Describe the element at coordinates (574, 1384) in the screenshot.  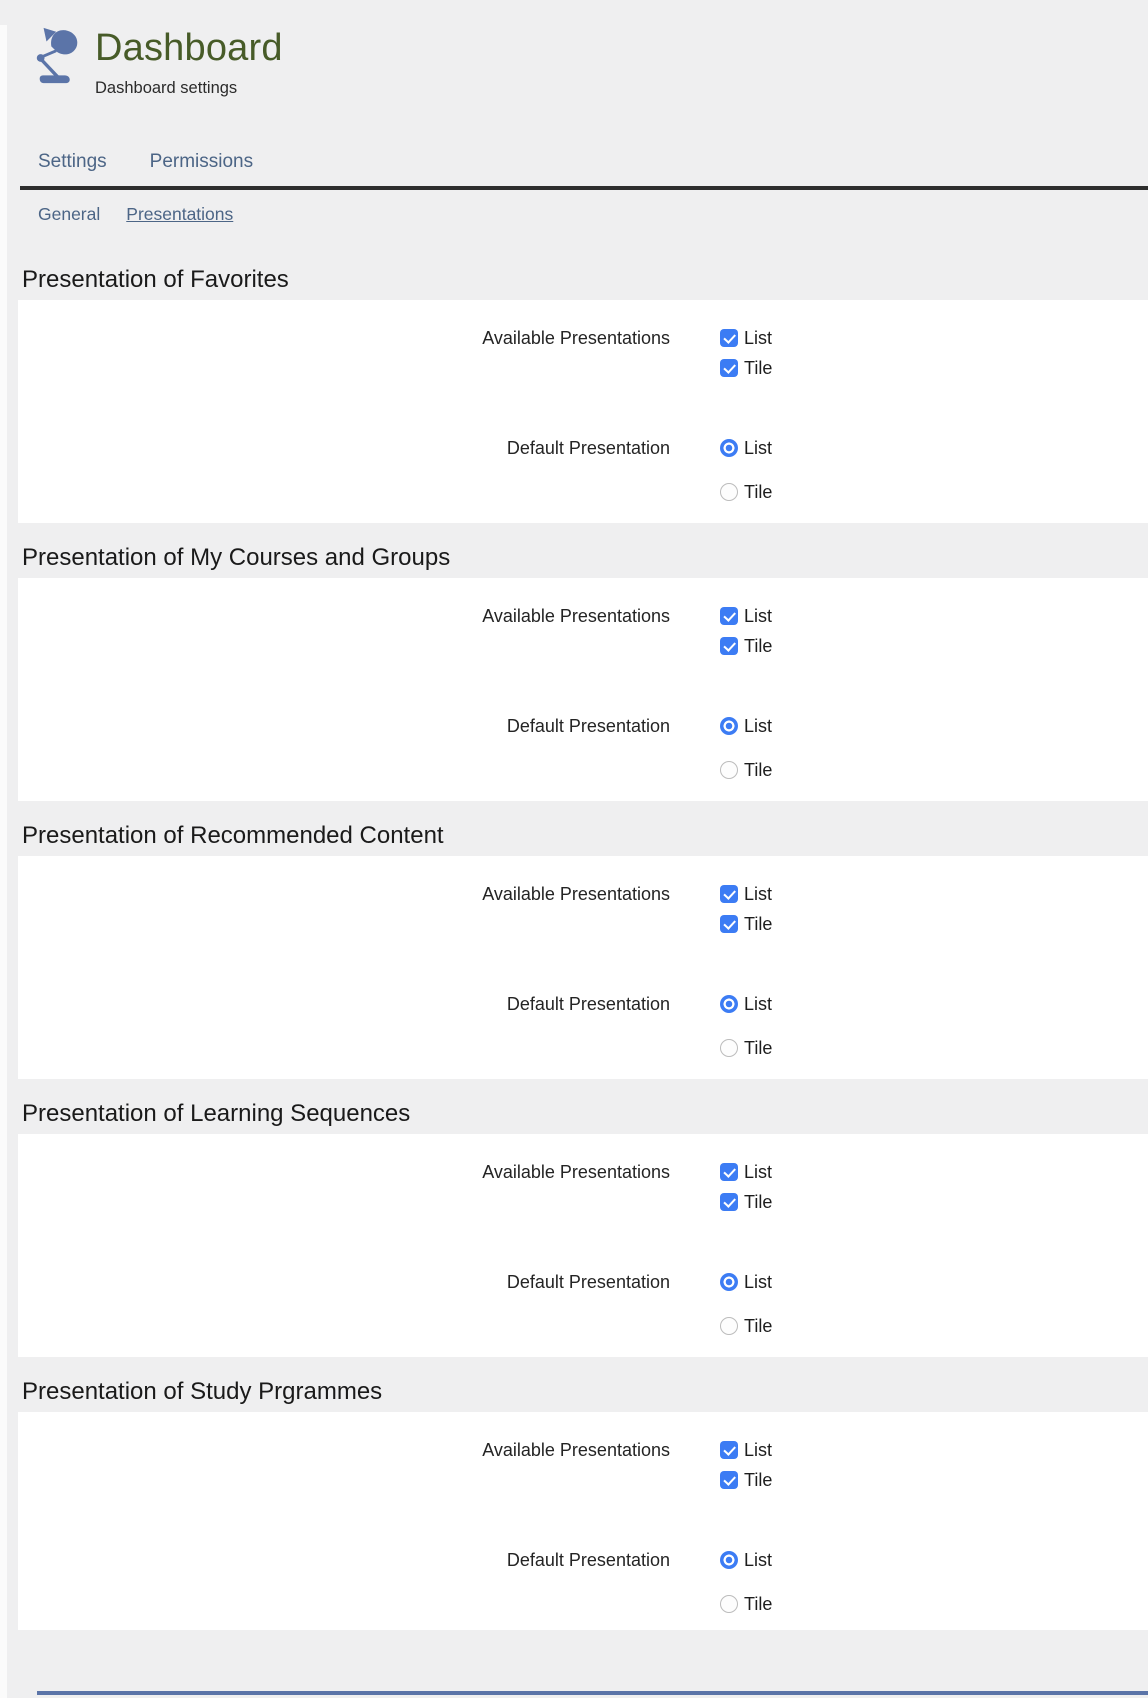
I see `section-title-band: Presentation of Study Prgrammes` at that location.